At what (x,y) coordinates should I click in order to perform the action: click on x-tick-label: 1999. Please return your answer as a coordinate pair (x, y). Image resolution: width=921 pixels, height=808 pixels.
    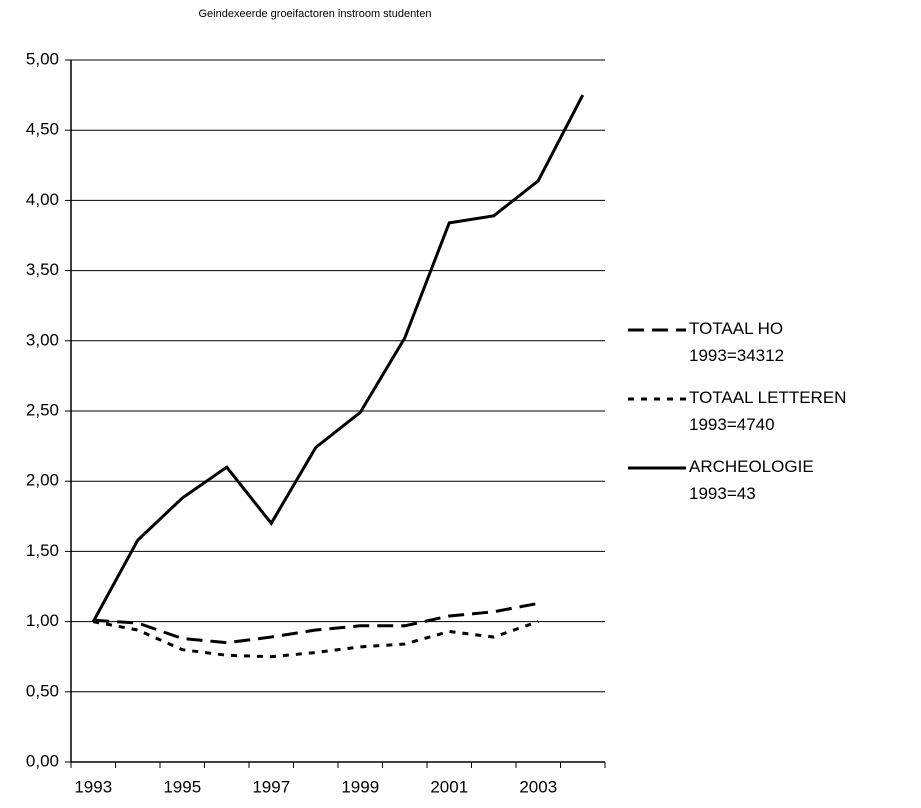
    Looking at the image, I should click on (360, 786).